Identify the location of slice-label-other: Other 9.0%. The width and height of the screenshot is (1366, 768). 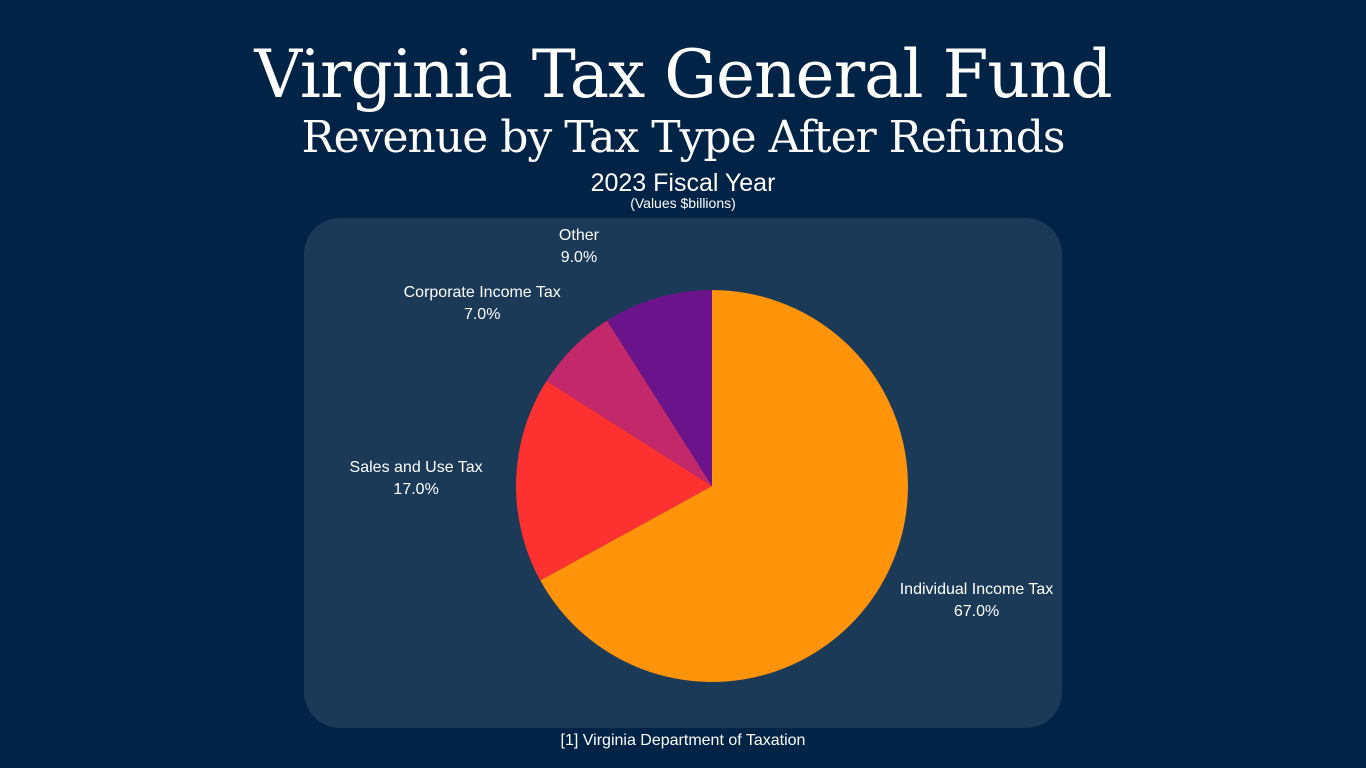
(579, 247).